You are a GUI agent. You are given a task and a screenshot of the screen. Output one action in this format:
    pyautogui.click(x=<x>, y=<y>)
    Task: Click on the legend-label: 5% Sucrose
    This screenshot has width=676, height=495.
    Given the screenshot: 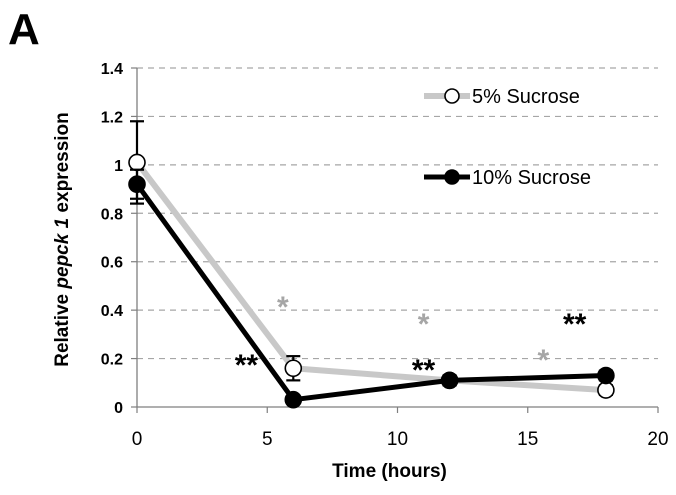 What is the action you would take?
    pyautogui.click(x=526, y=97)
    